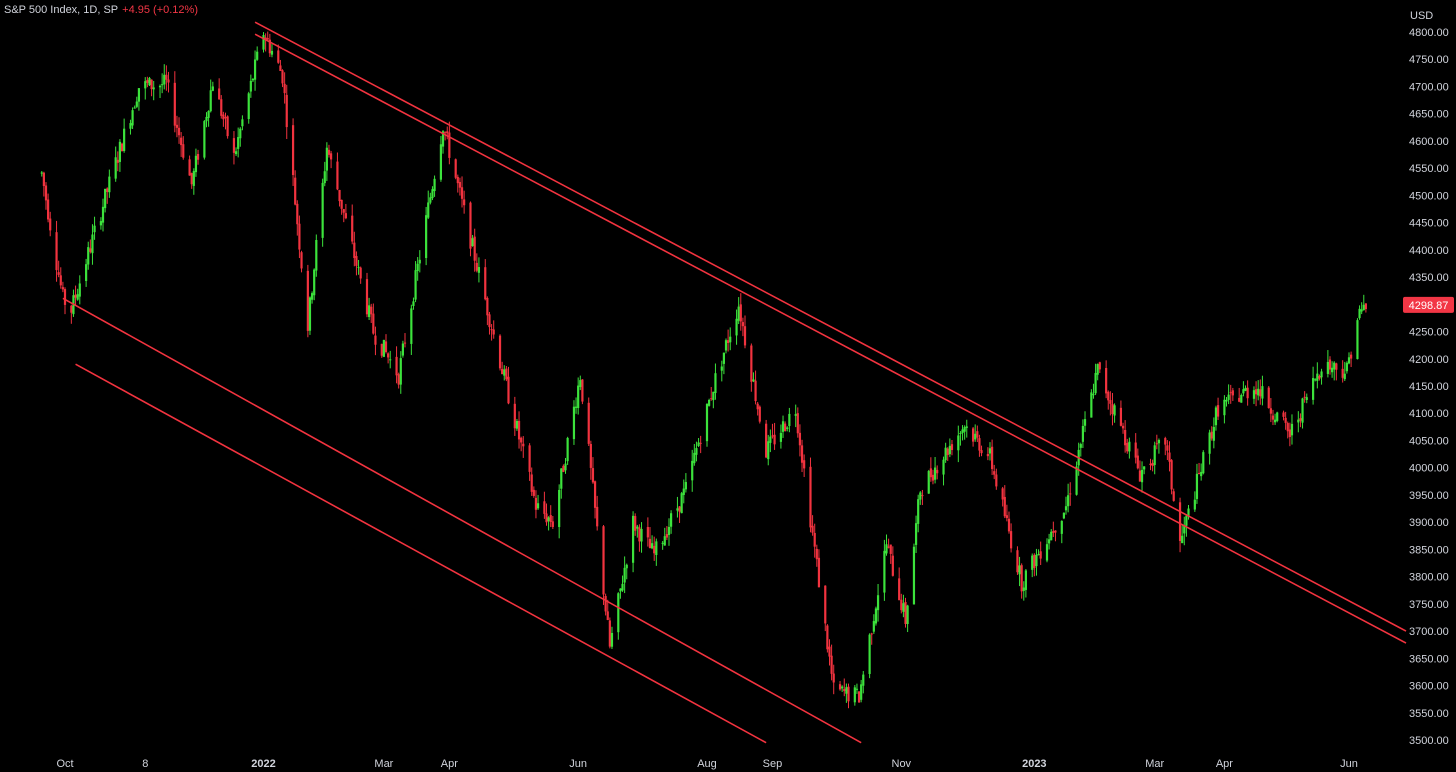 The height and width of the screenshot is (772, 1456). Describe the element at coordinates (61, 10) in the screenshot. I see `symbol-title: S&P 500 Index, 1D, SP` at that location.